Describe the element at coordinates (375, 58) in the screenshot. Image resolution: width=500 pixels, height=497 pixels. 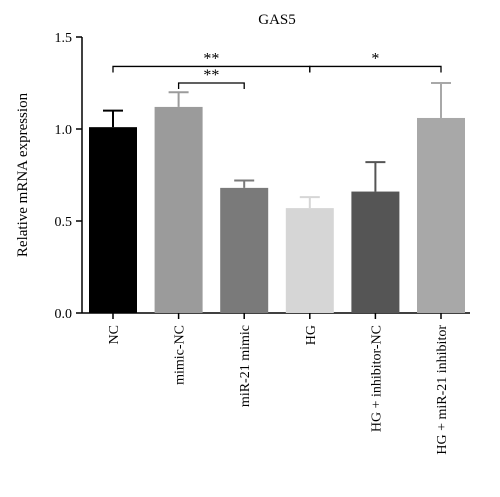
I see `significance-label: *` at that location.